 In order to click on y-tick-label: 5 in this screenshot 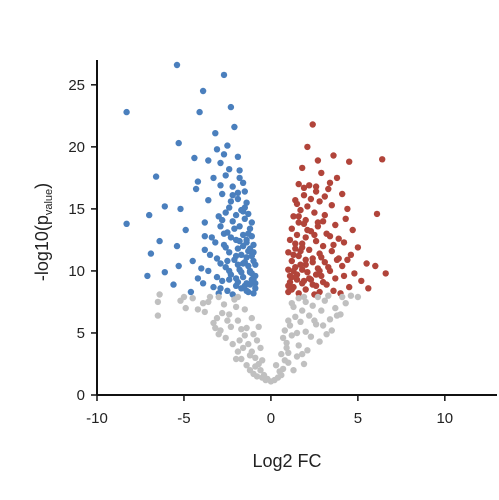, I will do `click(81, 333)`.